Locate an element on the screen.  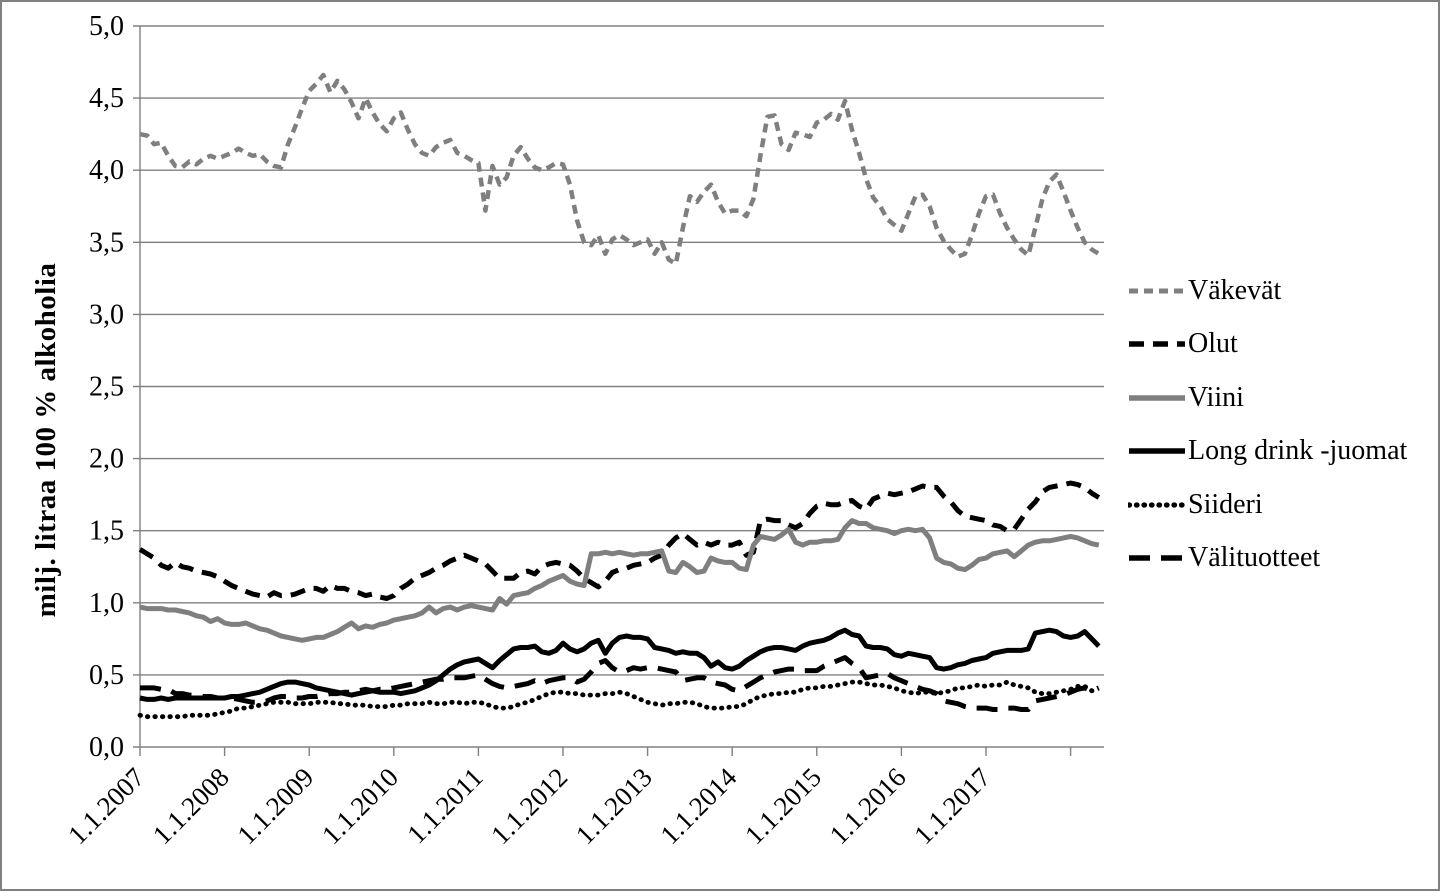
legend-item-olut: Olut is located at coordinates (1278, 345).